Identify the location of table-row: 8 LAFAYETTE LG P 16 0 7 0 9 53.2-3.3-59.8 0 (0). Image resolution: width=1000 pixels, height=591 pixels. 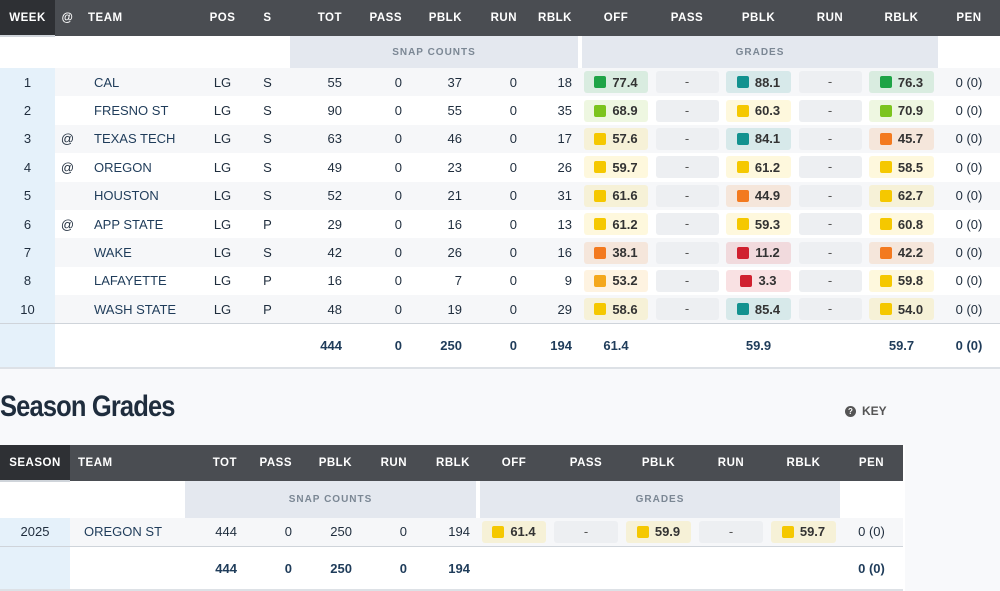
(500, 281).